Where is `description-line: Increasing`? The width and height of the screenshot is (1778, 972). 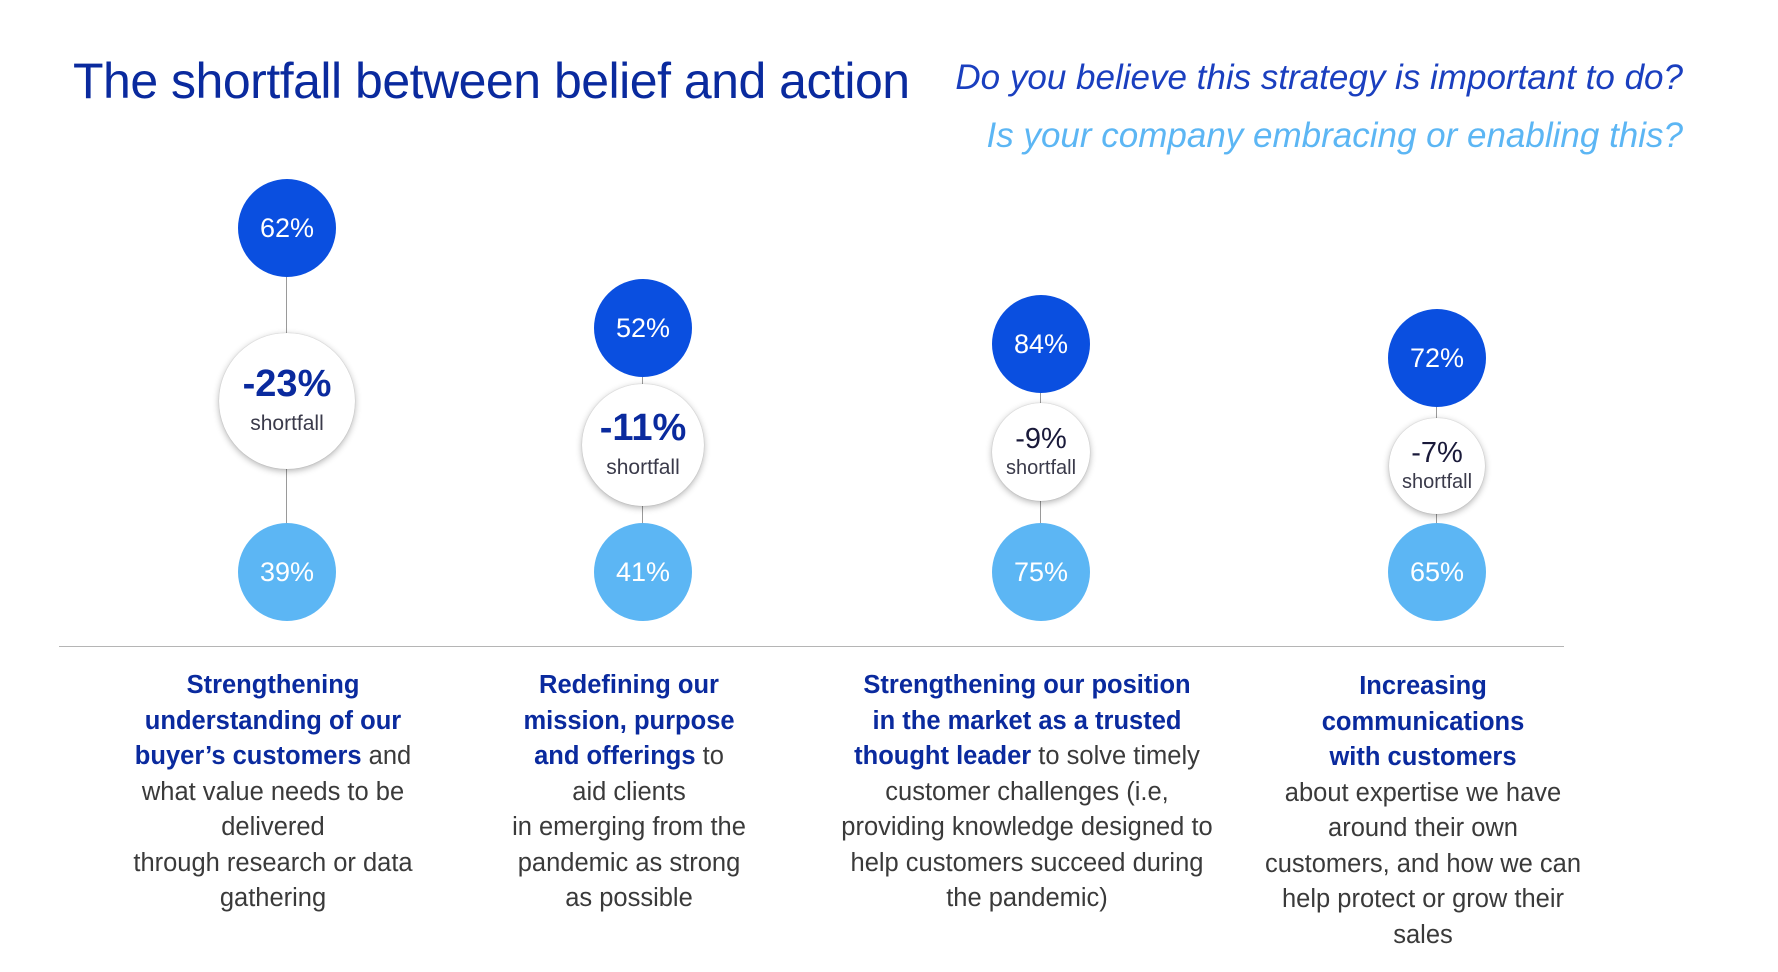
description-line: Increasing is located at coordinates (1423, 687).